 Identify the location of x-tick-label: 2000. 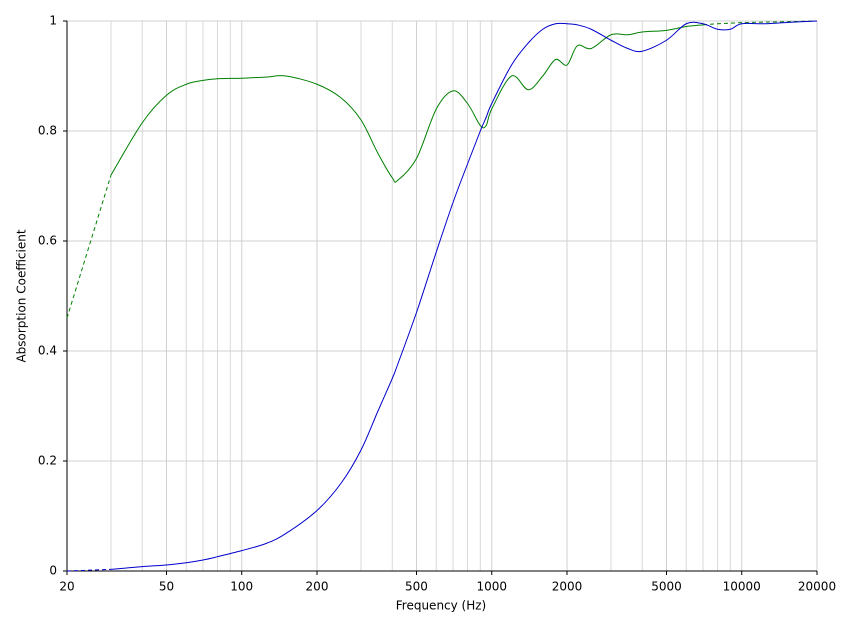
(567, 587).